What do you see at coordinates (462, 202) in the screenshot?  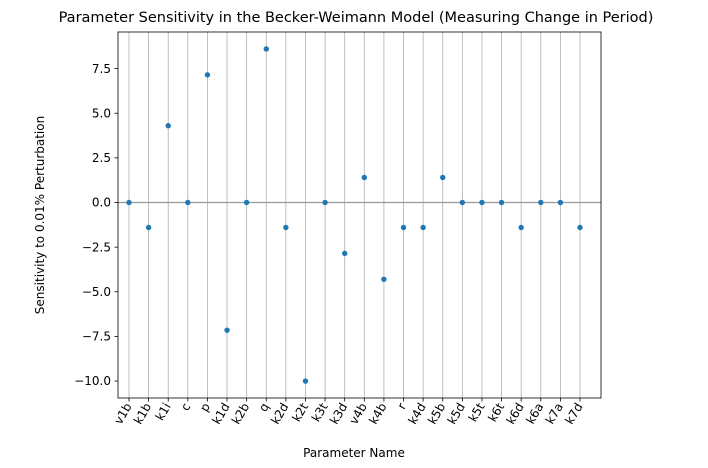 I see `data-point-k5d` at bounding box center [462, 202].